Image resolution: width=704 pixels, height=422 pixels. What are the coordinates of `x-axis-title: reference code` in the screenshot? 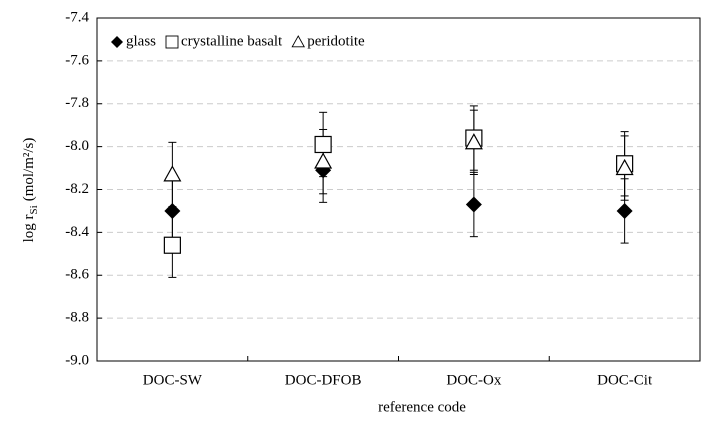 It's located at (422, 407).